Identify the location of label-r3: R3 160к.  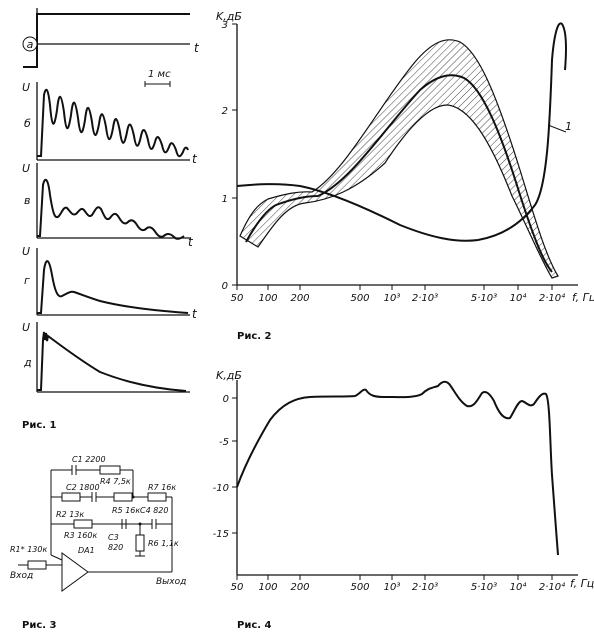
(80, 535).